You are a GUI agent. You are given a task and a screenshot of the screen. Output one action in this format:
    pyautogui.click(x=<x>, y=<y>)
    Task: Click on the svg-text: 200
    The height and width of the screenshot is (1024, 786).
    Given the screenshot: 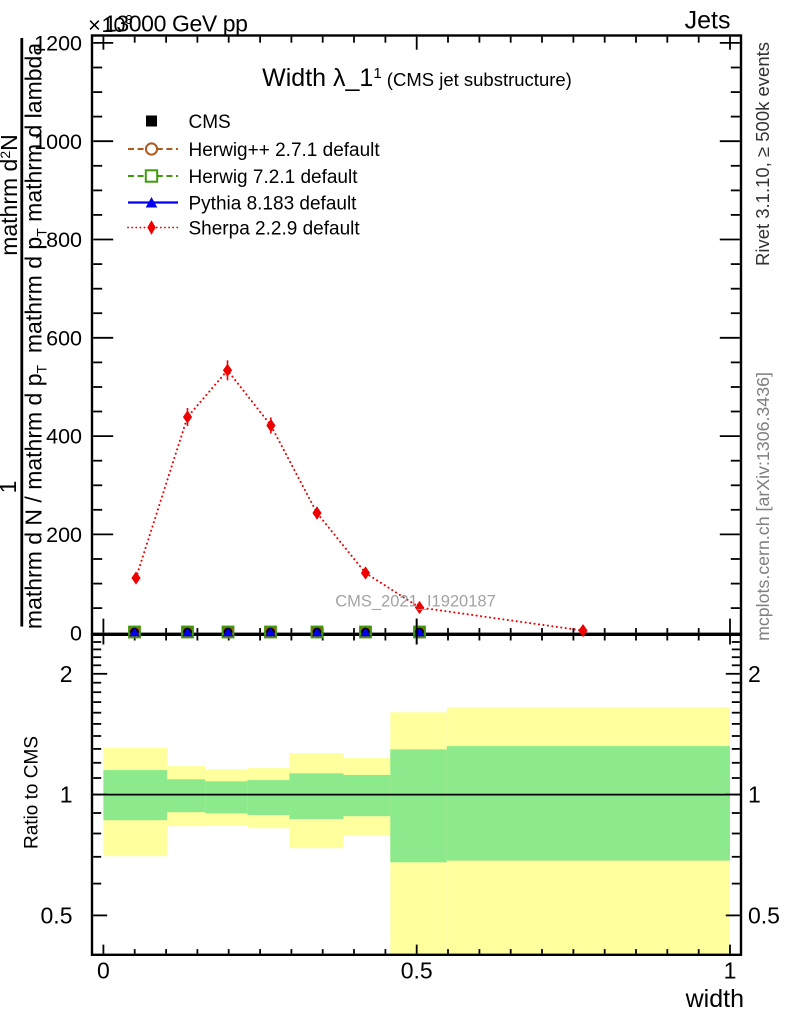 What is the action you would take?
    pyautogui.click(x=64, y=535)
    